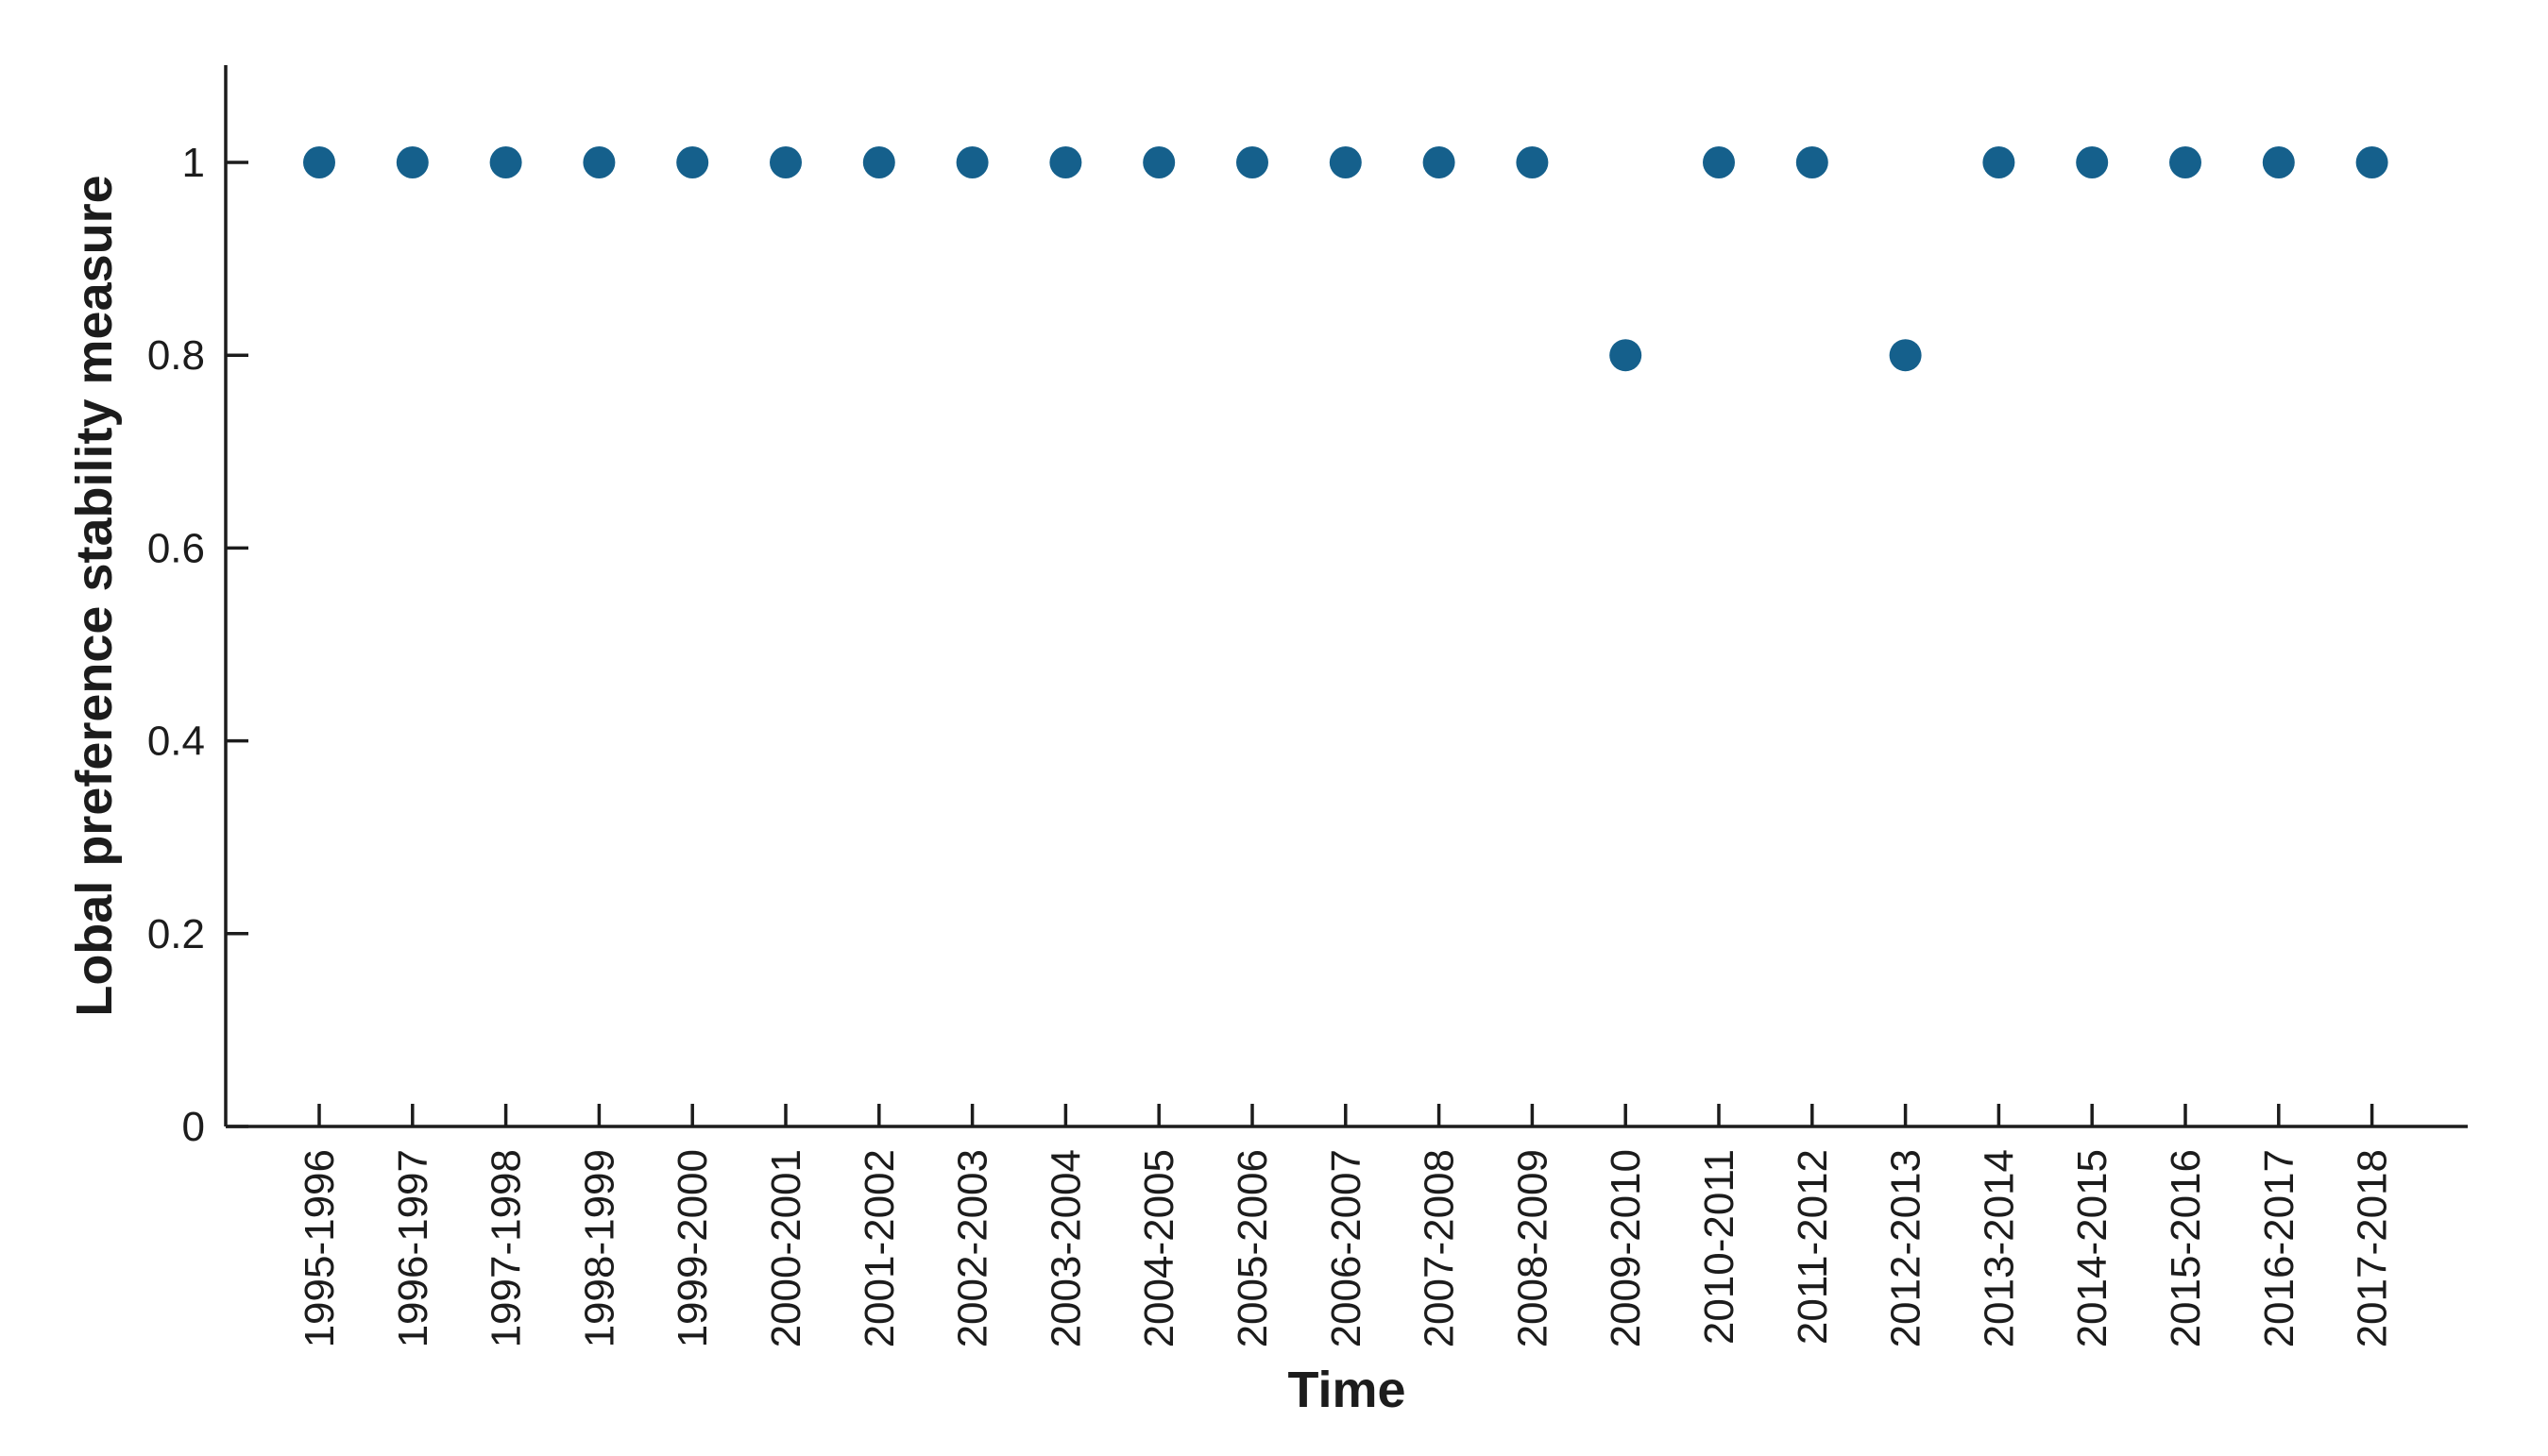 This screenshot has width=2548, height=1456. Describe the element at coordinates (194, 1127) in the screenshot. I see `y-tick-label: 0` at that location.